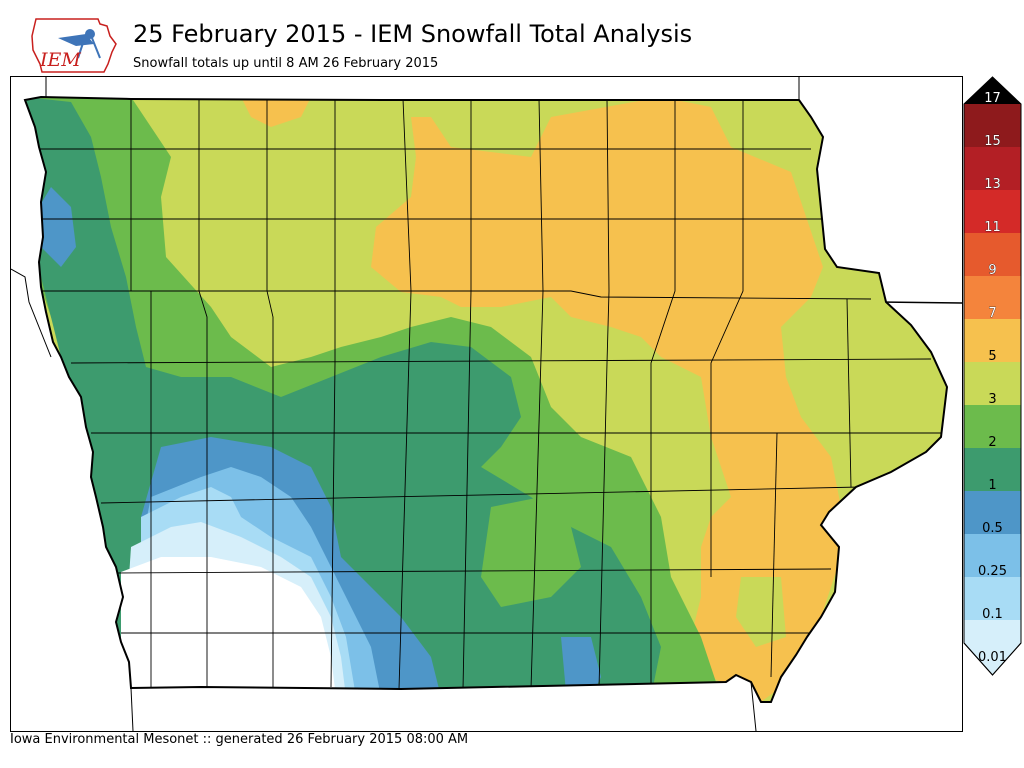 This screenshot has height=768, width=1024. Describe the element at coordinates (992, 270) in the screenshot. I see `legend-label: 9` at that location.